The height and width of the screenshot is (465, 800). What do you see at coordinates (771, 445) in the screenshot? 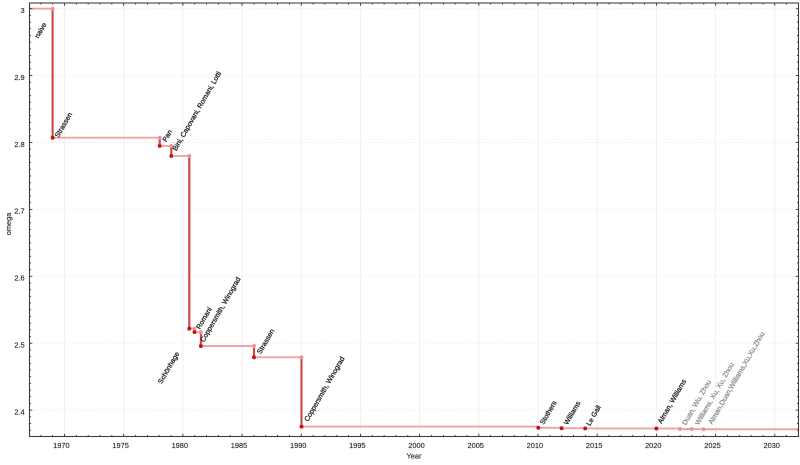
I see `svg-text: 2030` at bounding box center [771, 445].